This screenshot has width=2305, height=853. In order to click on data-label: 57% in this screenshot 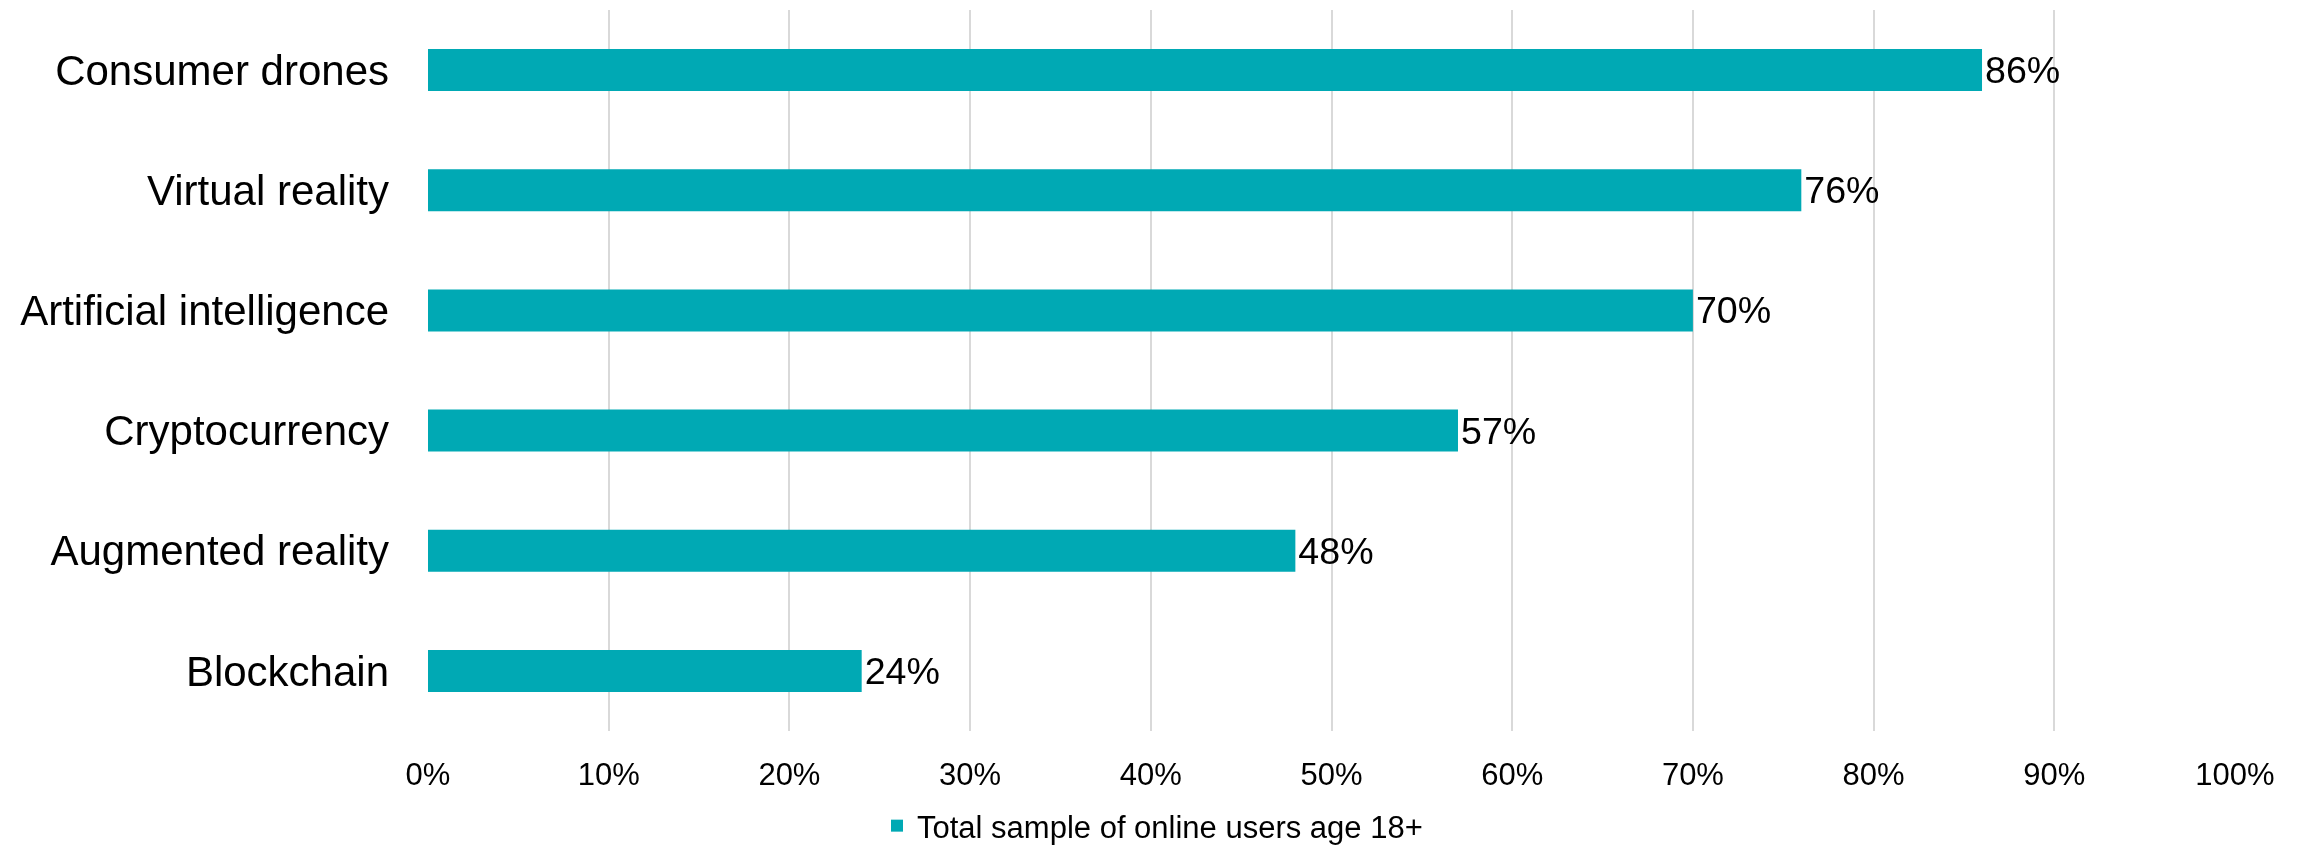, I will do `click(1498, 430)`.